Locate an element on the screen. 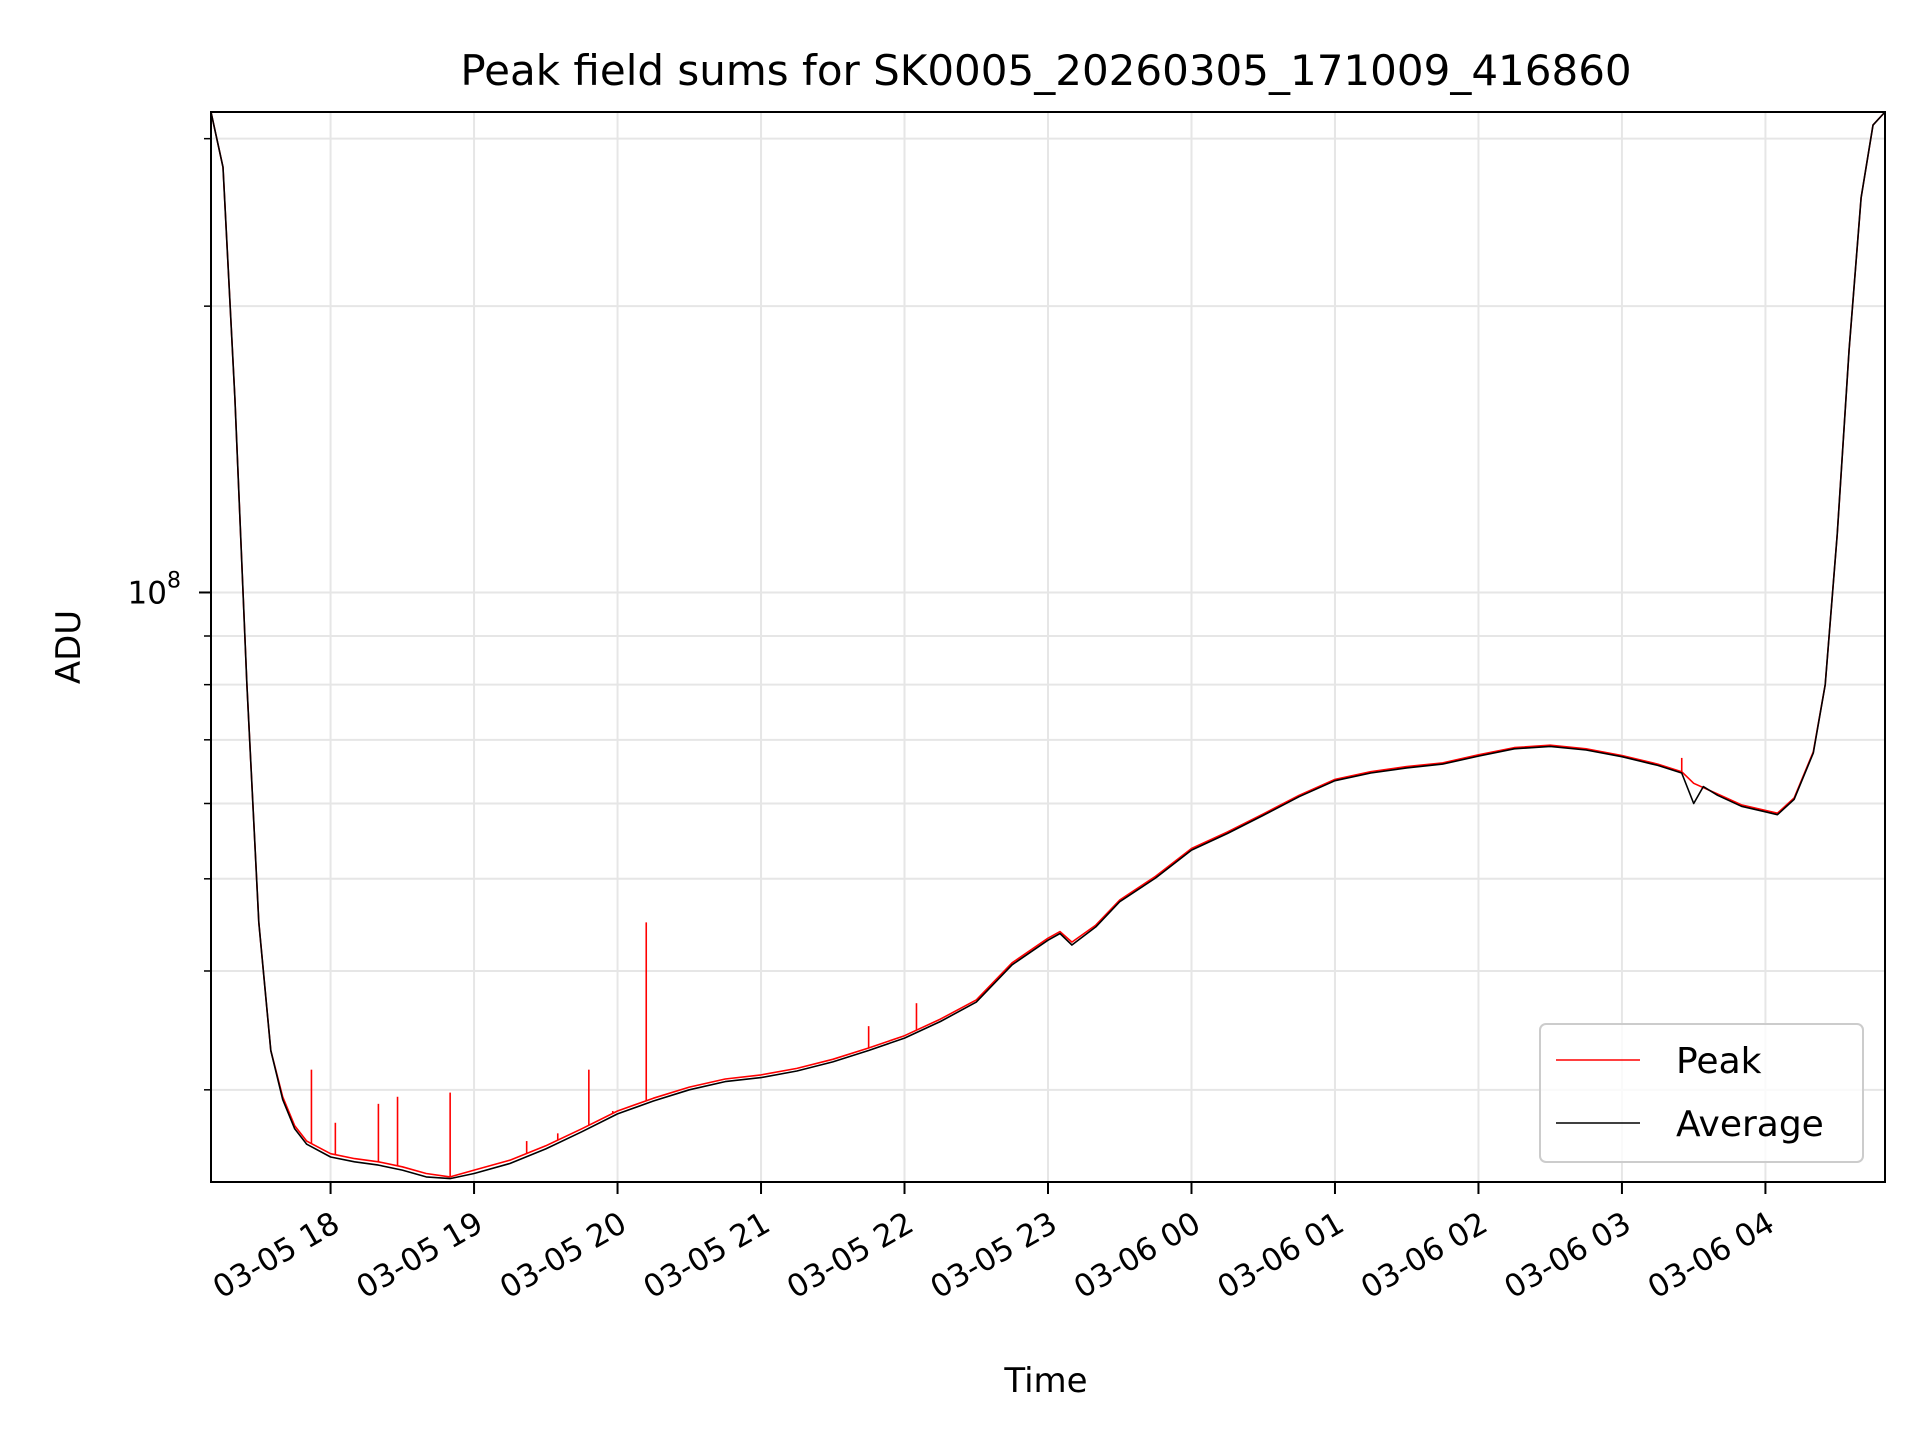 The image size is (1920, 1440). legend: Peak Average is located at coordinates (1701, 1093).